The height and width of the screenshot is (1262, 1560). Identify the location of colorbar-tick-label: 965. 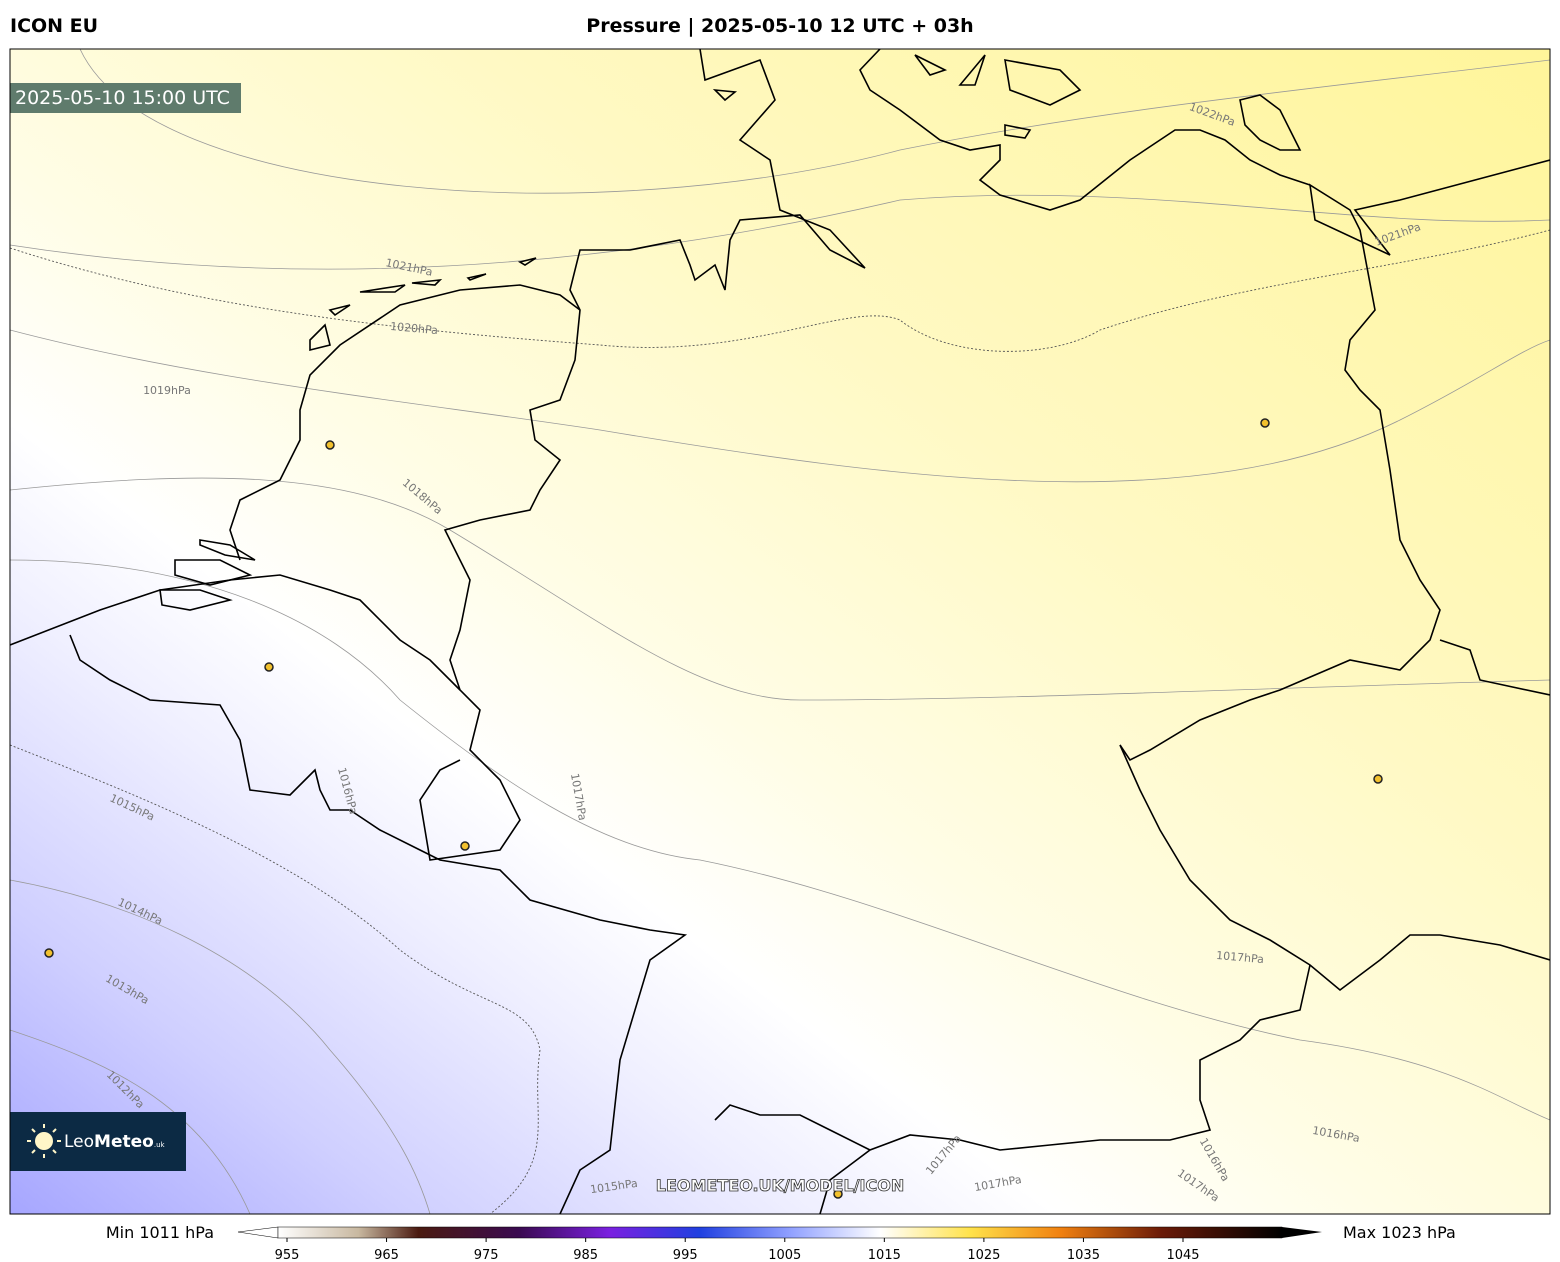
(386, 1255).